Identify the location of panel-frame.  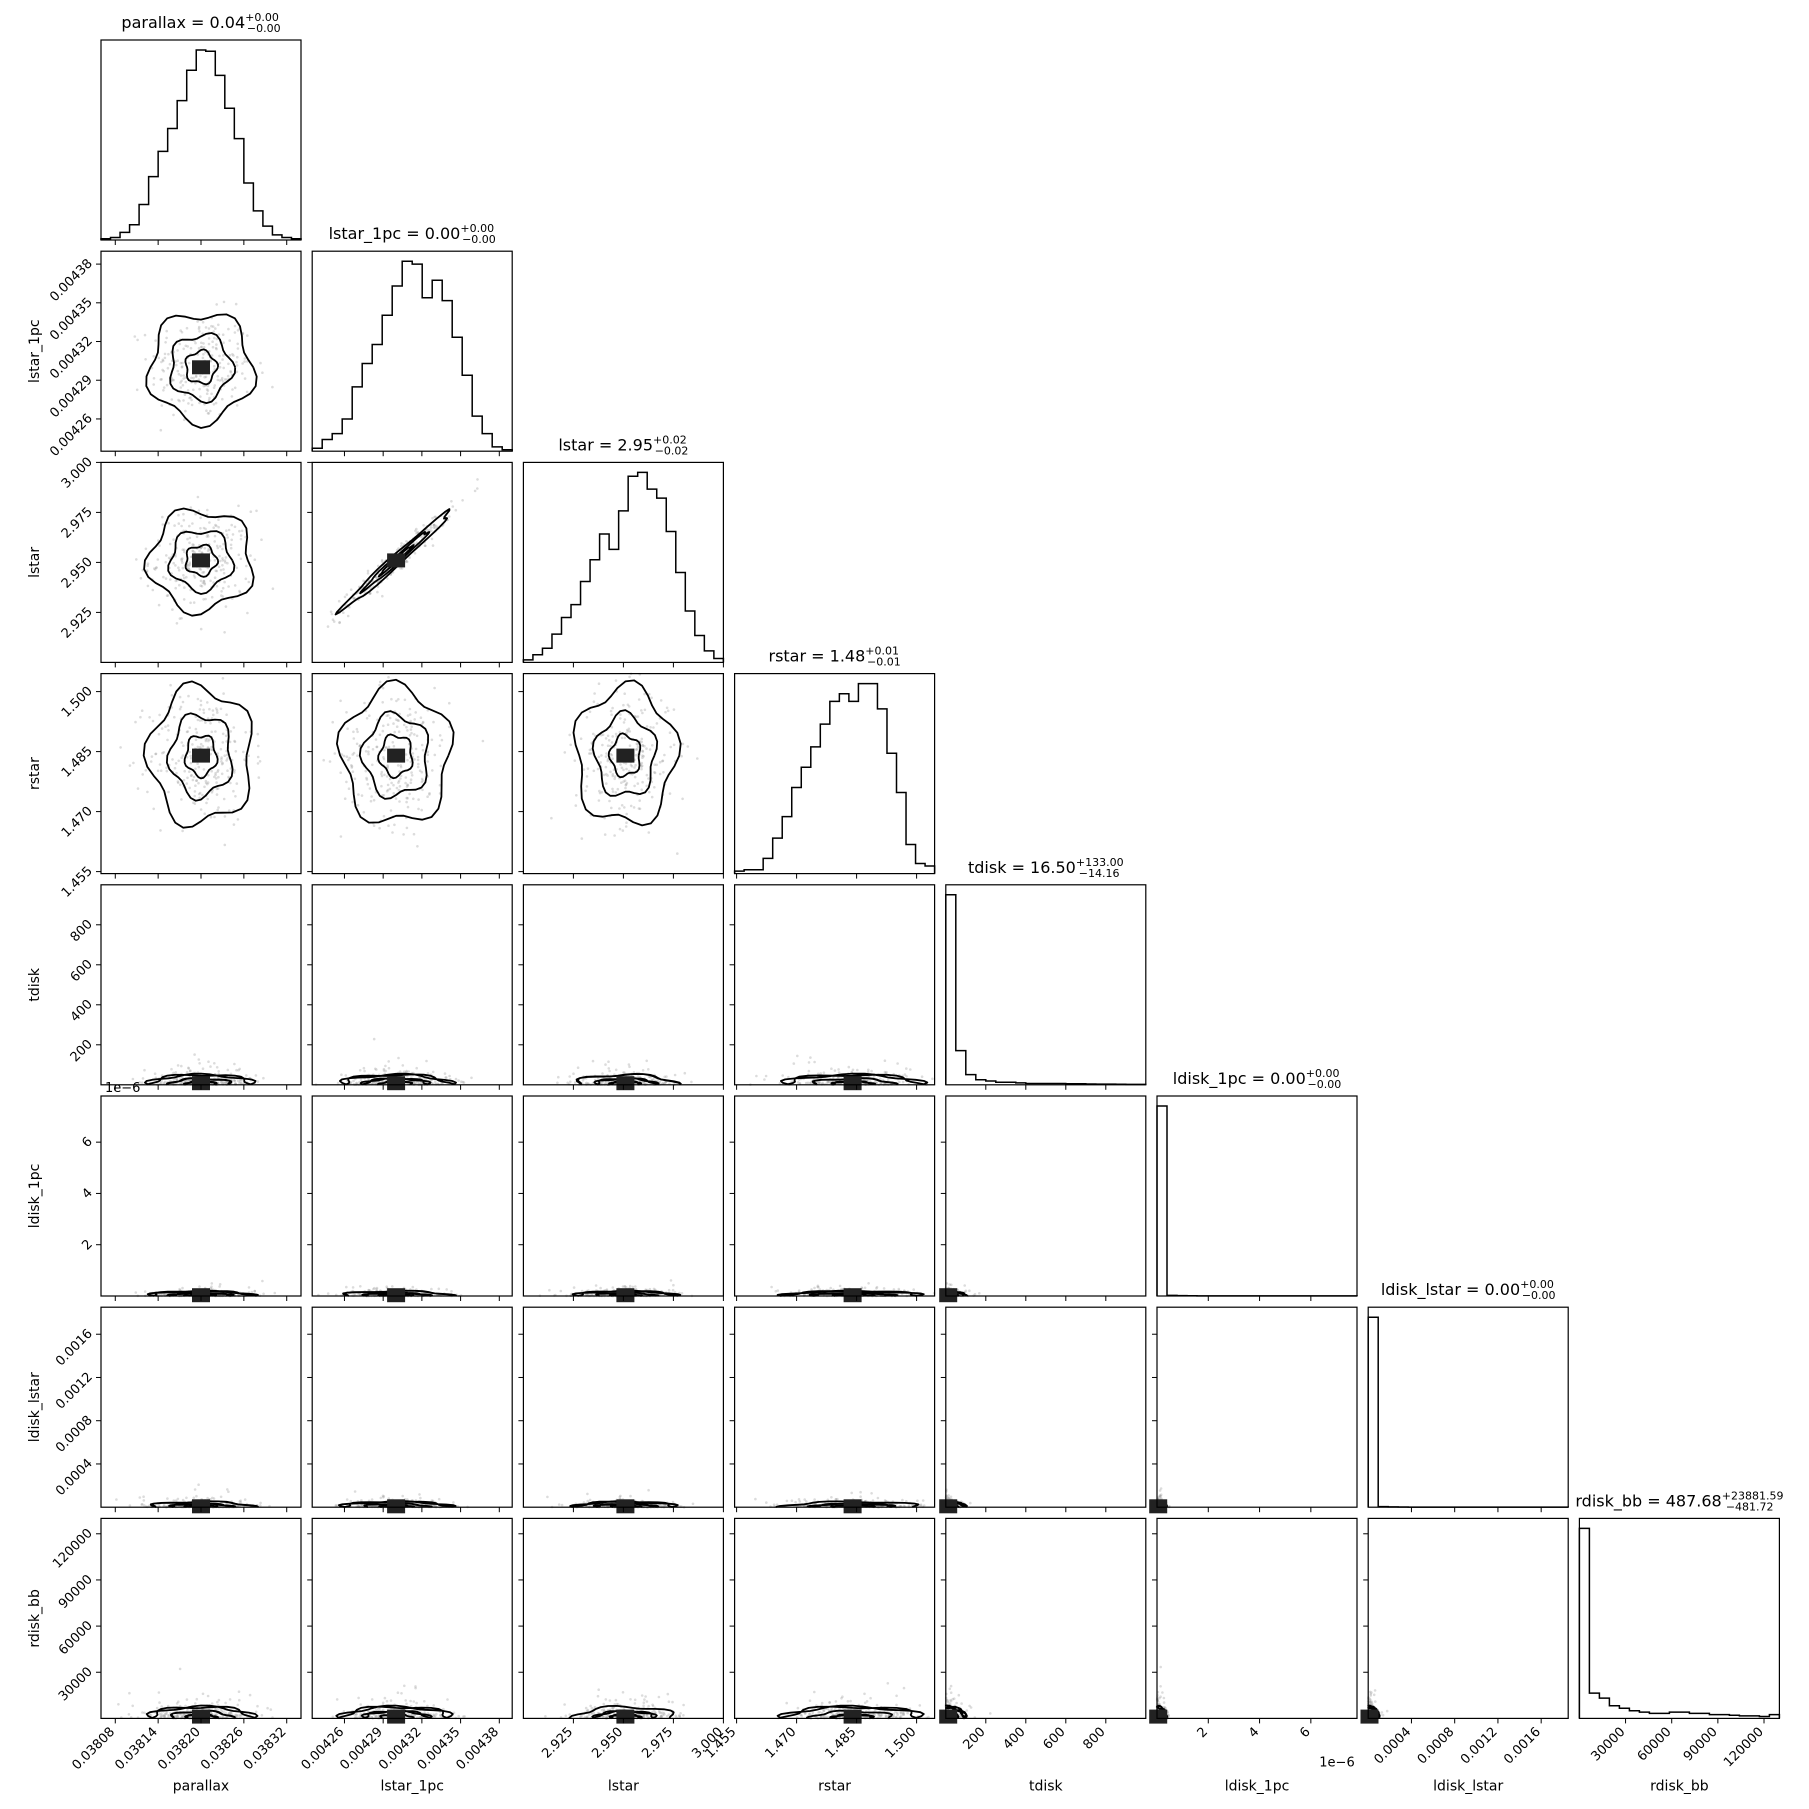
(623, 1196).